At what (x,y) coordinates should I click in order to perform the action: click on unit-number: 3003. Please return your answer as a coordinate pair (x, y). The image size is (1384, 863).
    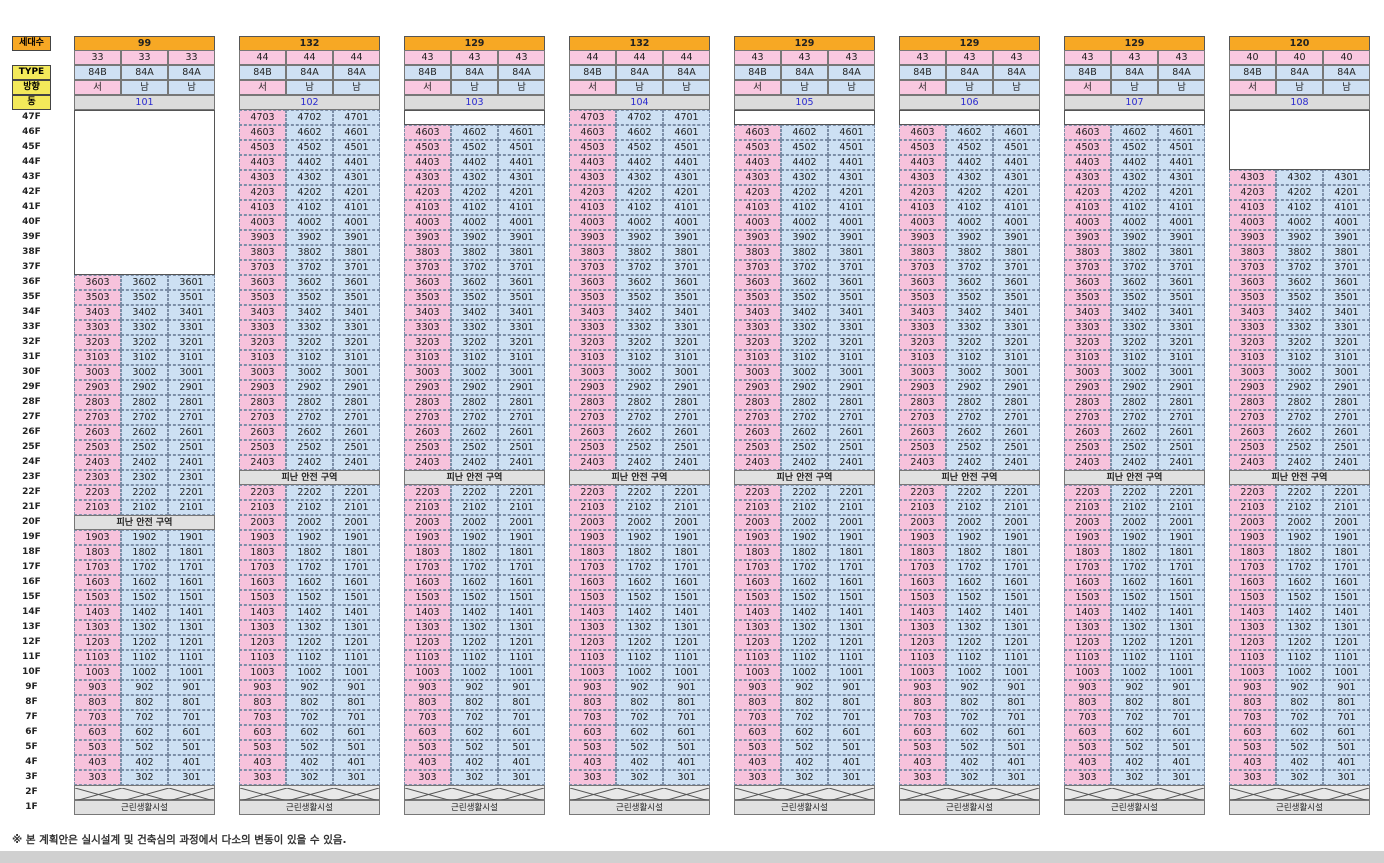
    Looking at the image, I should click on (97, 372).